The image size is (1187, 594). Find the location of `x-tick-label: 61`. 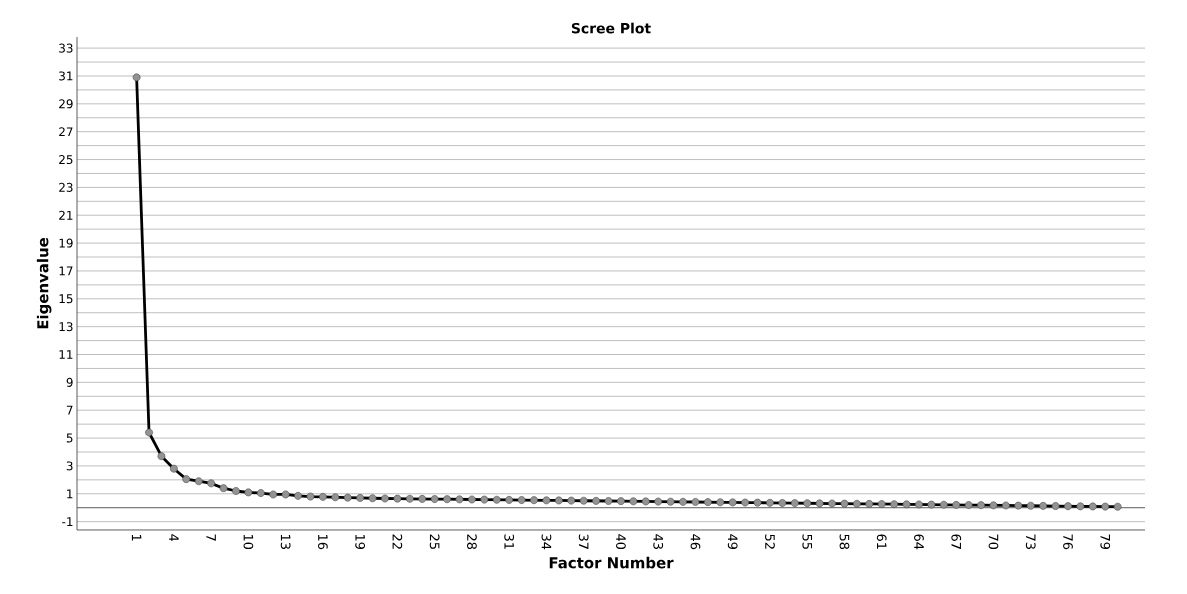

x-tick-label: 61 is located at coordinates (881, 541).